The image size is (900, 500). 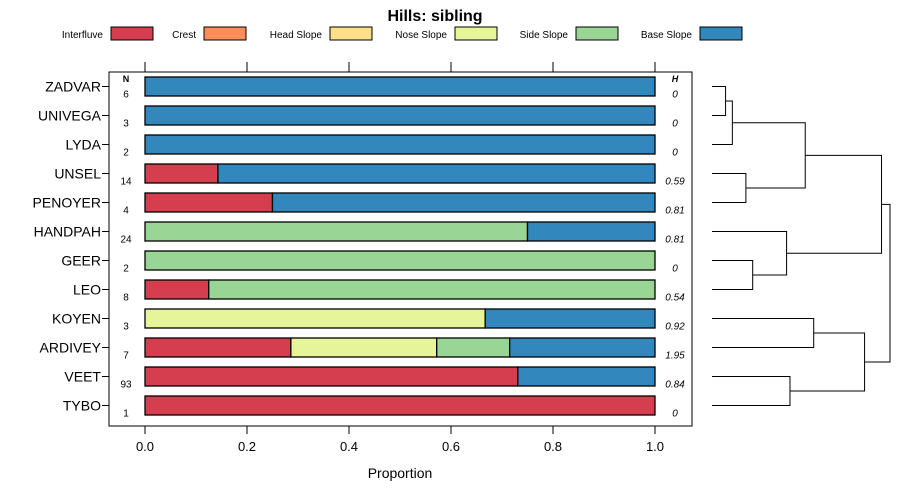 I want to click on row-label: UNSEL, so click(x=77, y=174).